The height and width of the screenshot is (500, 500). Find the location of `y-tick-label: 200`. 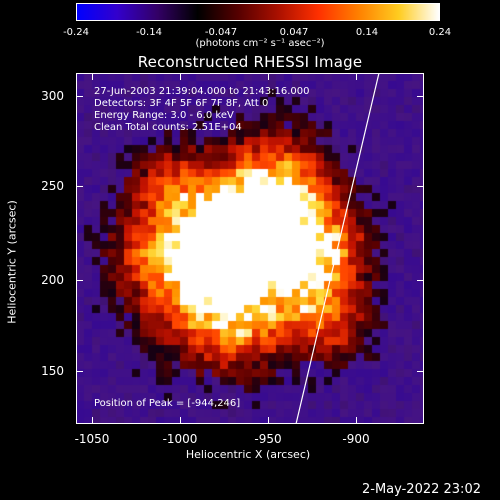

y-tick-label: 200 is located at coordinates (52, 280).